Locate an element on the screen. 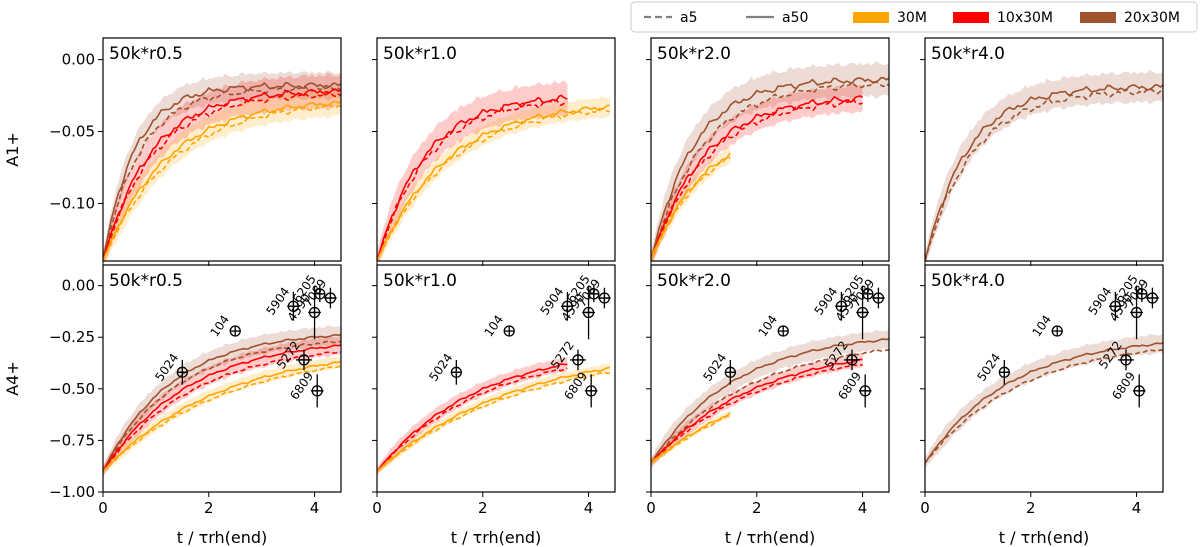 This screenshot has height=547, width=1200. obs-label-5024: 5024 is located at coordinates (440, 367).